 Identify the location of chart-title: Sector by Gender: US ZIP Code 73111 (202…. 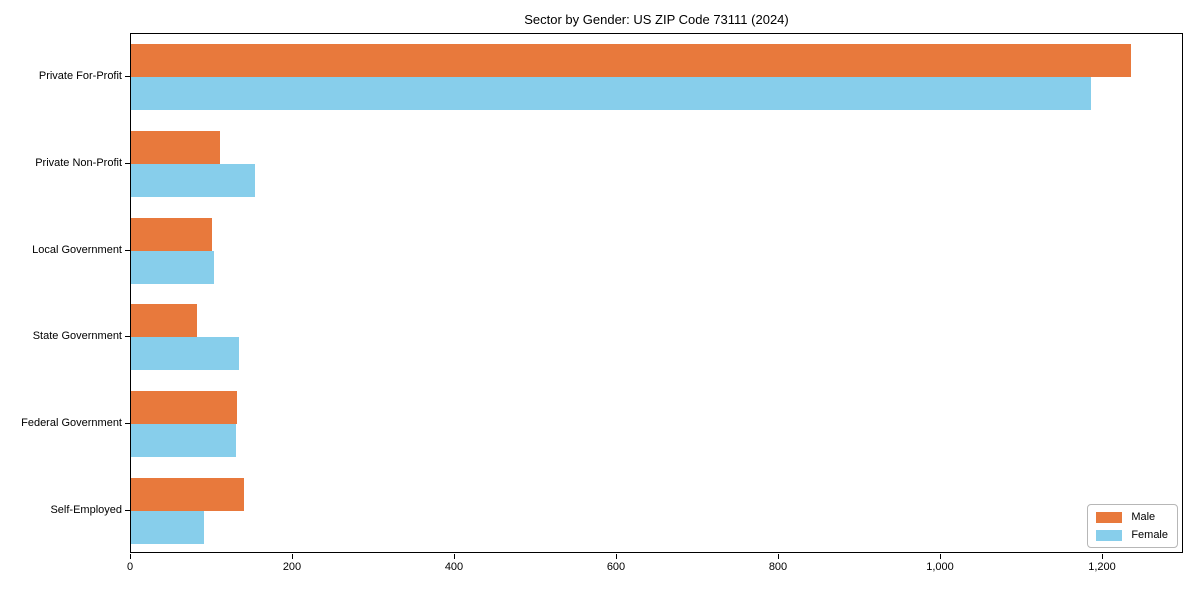
(656, 19).